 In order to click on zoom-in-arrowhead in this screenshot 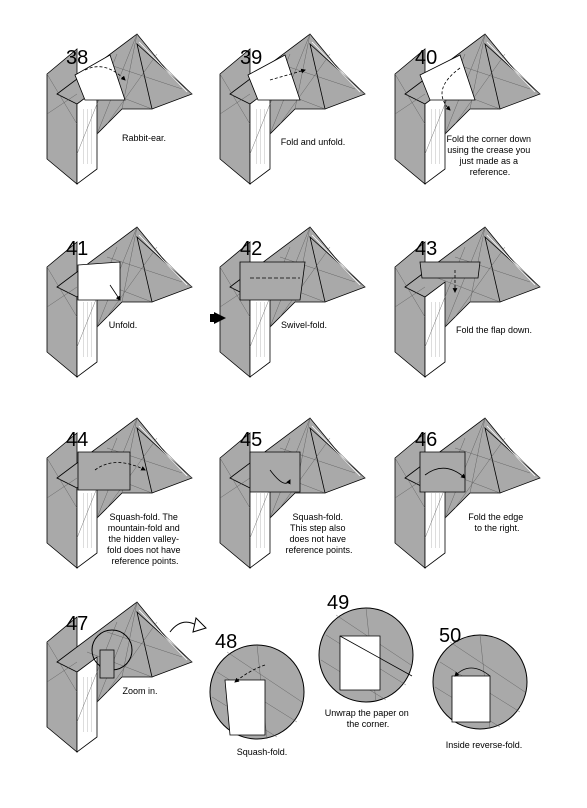, I will do `click(199, 624)`.